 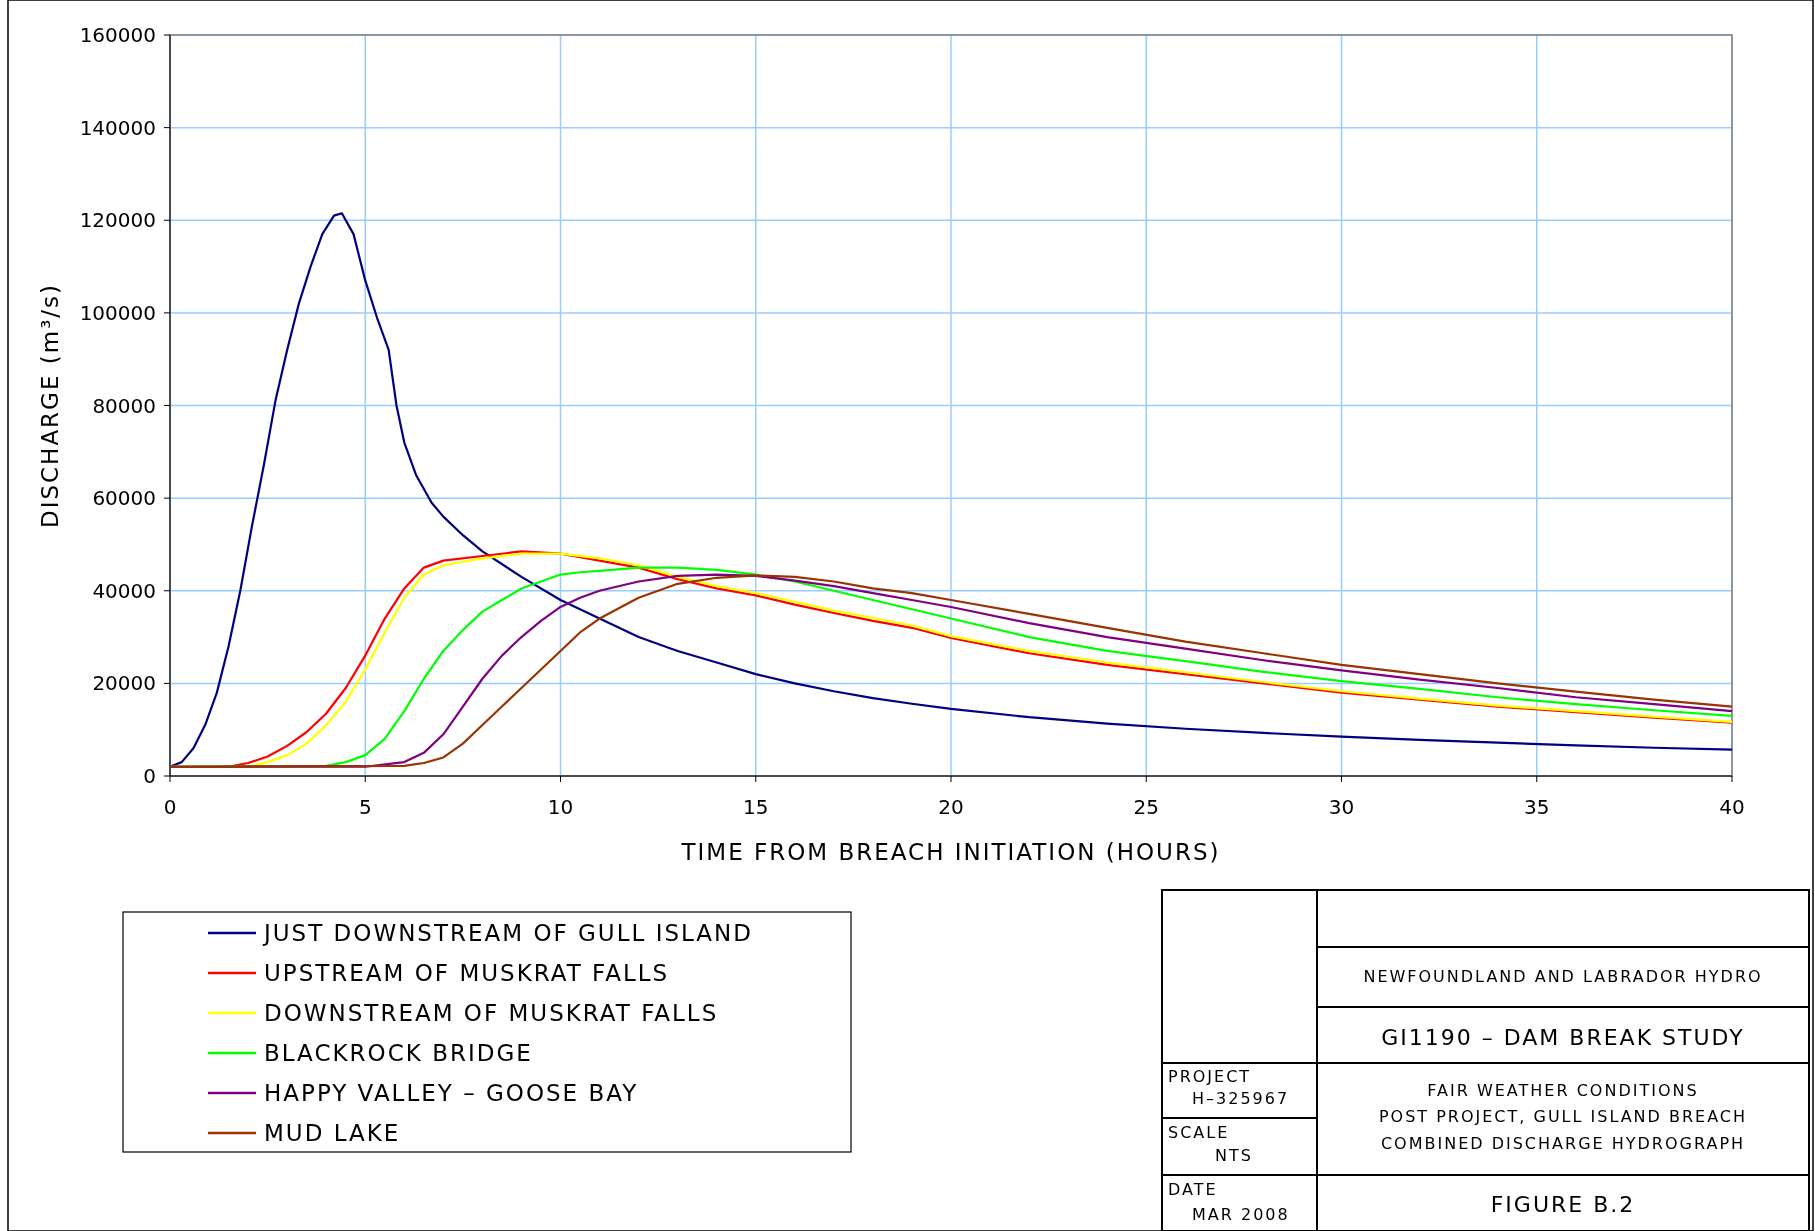 What do you see at coordinates (170, 807) in the screenshot?
I see `x-tick-label: 0` at bounding box center [170, 807].